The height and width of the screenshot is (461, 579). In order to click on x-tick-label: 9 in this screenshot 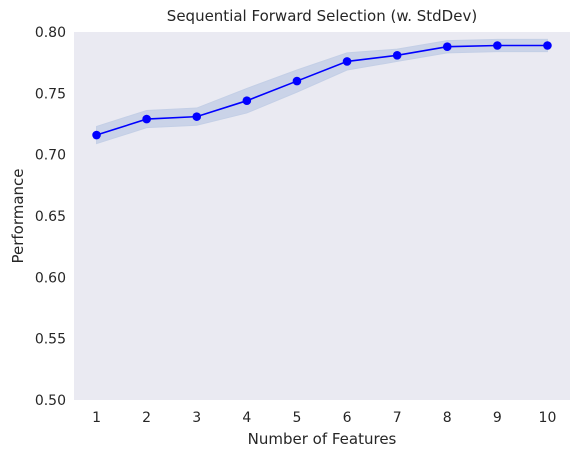, I will do `click(497, 418)`.